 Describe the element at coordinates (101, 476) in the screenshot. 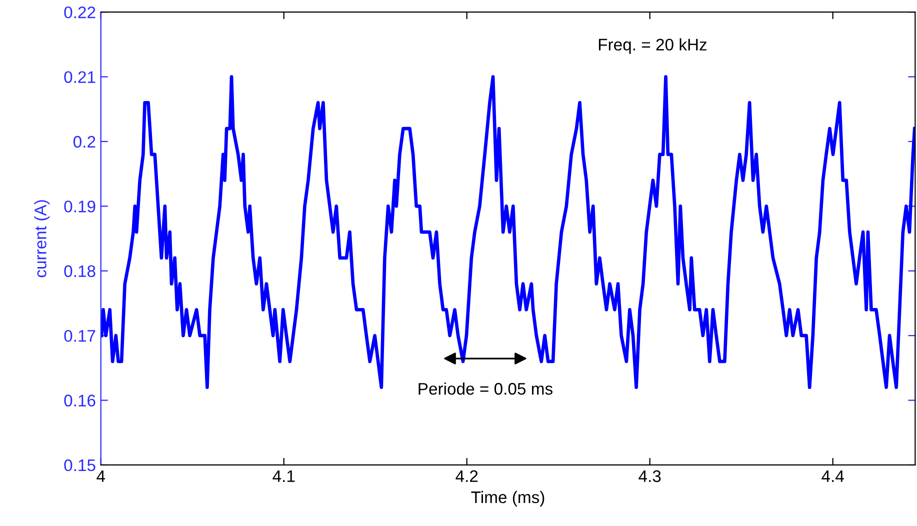

I see `x-tick-label: 4` at that location.